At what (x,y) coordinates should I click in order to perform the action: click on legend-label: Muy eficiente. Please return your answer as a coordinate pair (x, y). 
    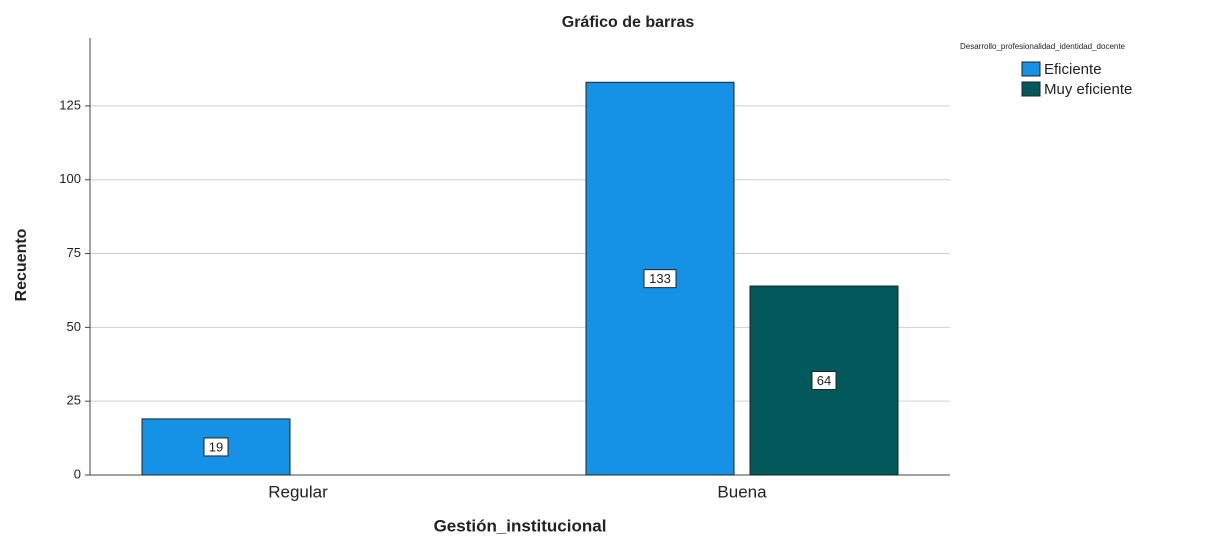
    Looking at the image, I should click on (1088, 89).